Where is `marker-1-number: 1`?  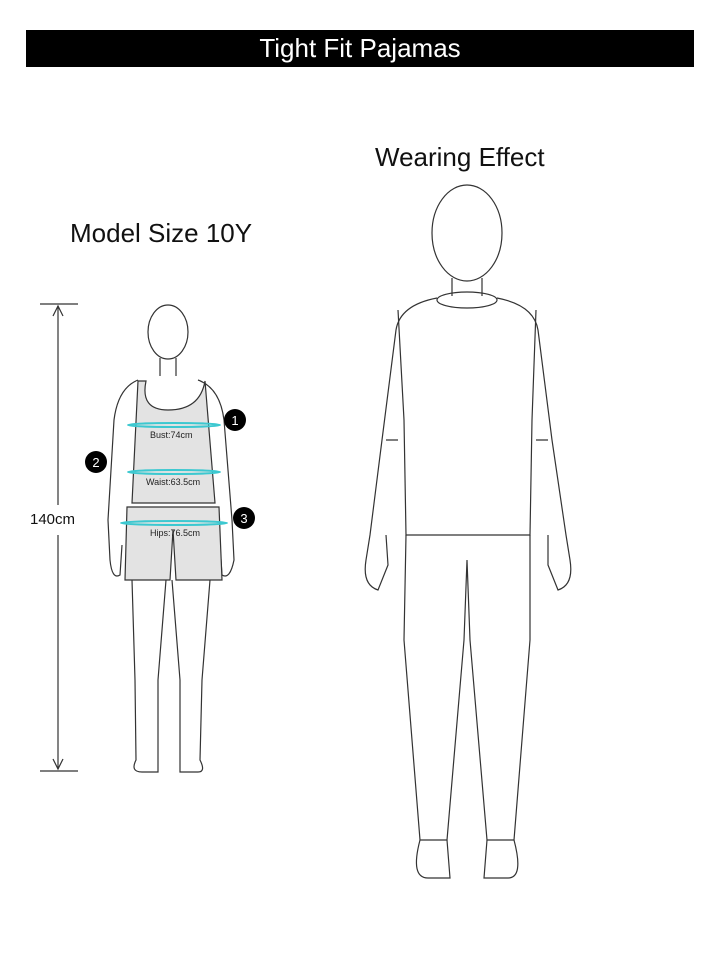 marker-1-number: 1 is located at coordinates (234, 420).